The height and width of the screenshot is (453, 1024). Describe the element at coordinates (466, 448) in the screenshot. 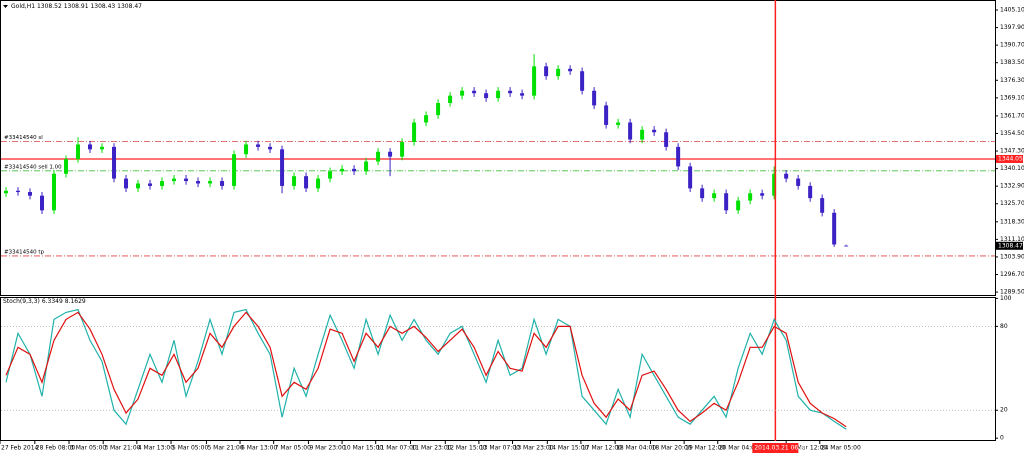

I see `x-tick-label: 12 Mar 15:00` at that location.